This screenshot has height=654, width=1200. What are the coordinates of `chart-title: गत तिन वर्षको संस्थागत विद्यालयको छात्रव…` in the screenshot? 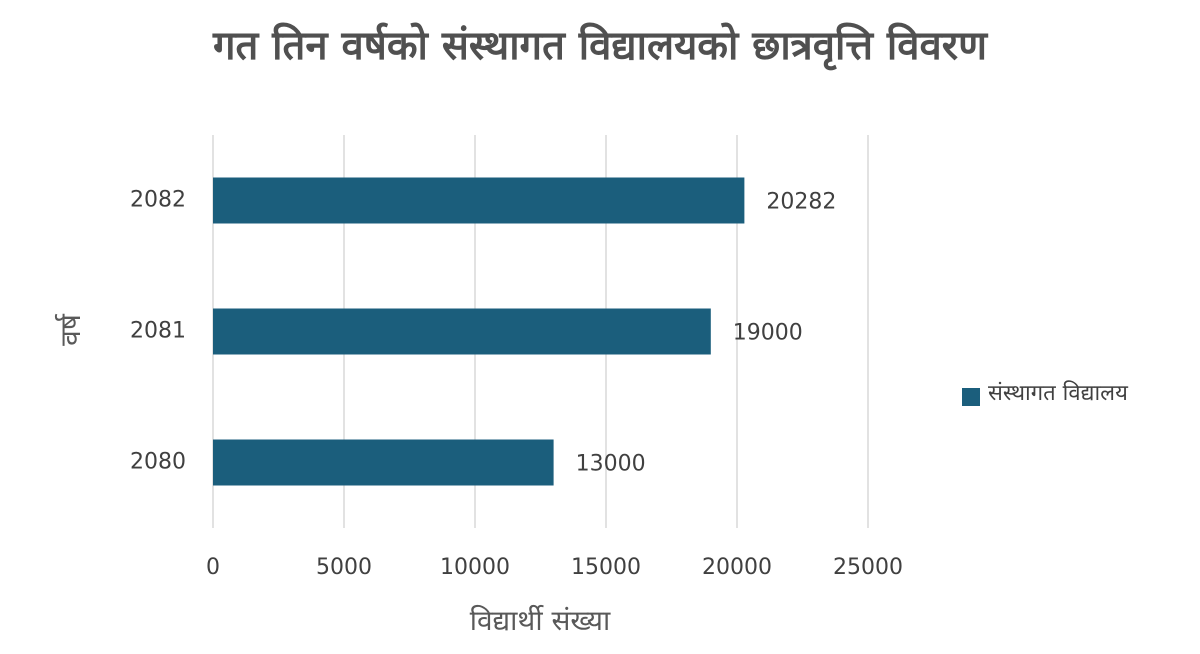 It's located at (600, 46).